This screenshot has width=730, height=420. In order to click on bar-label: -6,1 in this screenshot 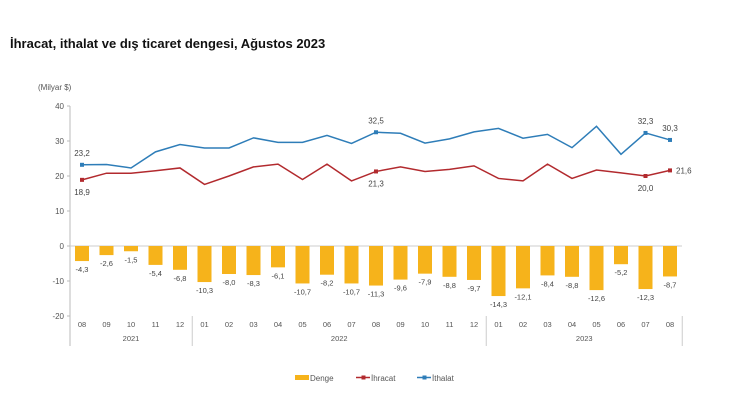, I will do `click(278, 275)`.